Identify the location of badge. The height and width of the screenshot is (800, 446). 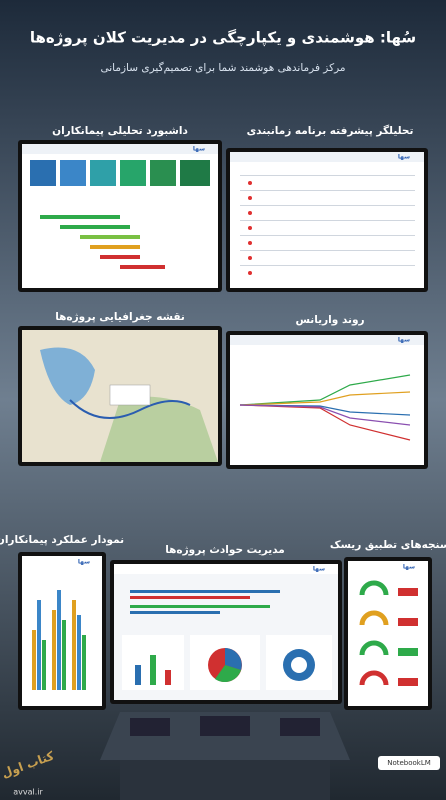
(409, 763).